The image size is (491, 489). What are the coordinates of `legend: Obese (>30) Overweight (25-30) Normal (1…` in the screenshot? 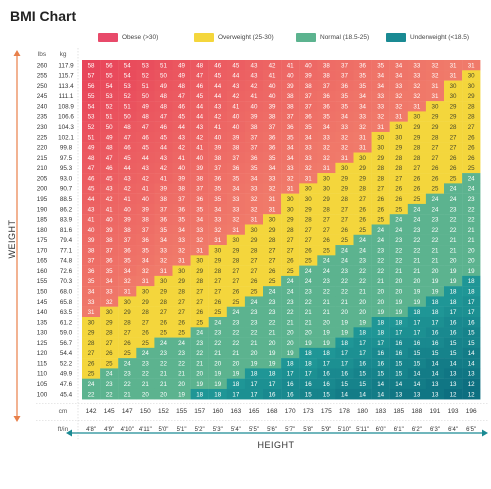 It's located at (285, 37).